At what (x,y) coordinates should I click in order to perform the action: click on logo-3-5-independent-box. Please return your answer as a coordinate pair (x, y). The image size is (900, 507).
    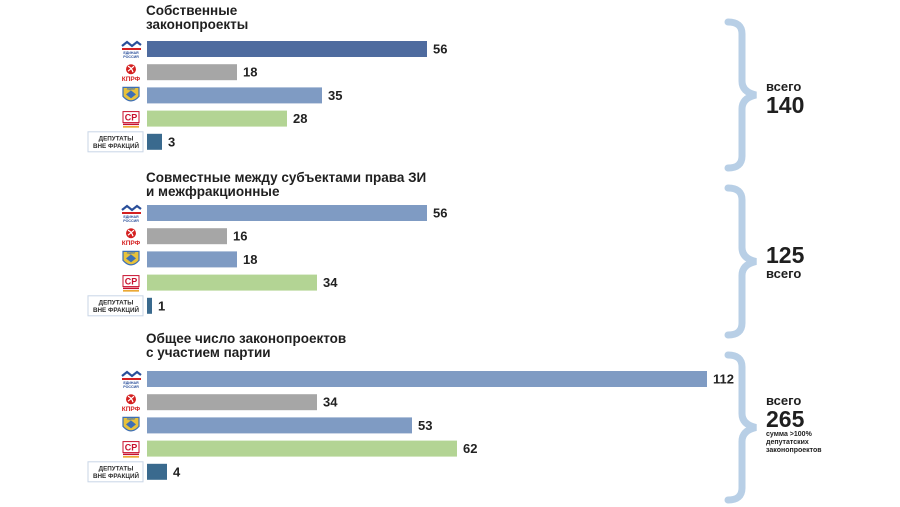
    Looking at the image, I should click on (115, 472).